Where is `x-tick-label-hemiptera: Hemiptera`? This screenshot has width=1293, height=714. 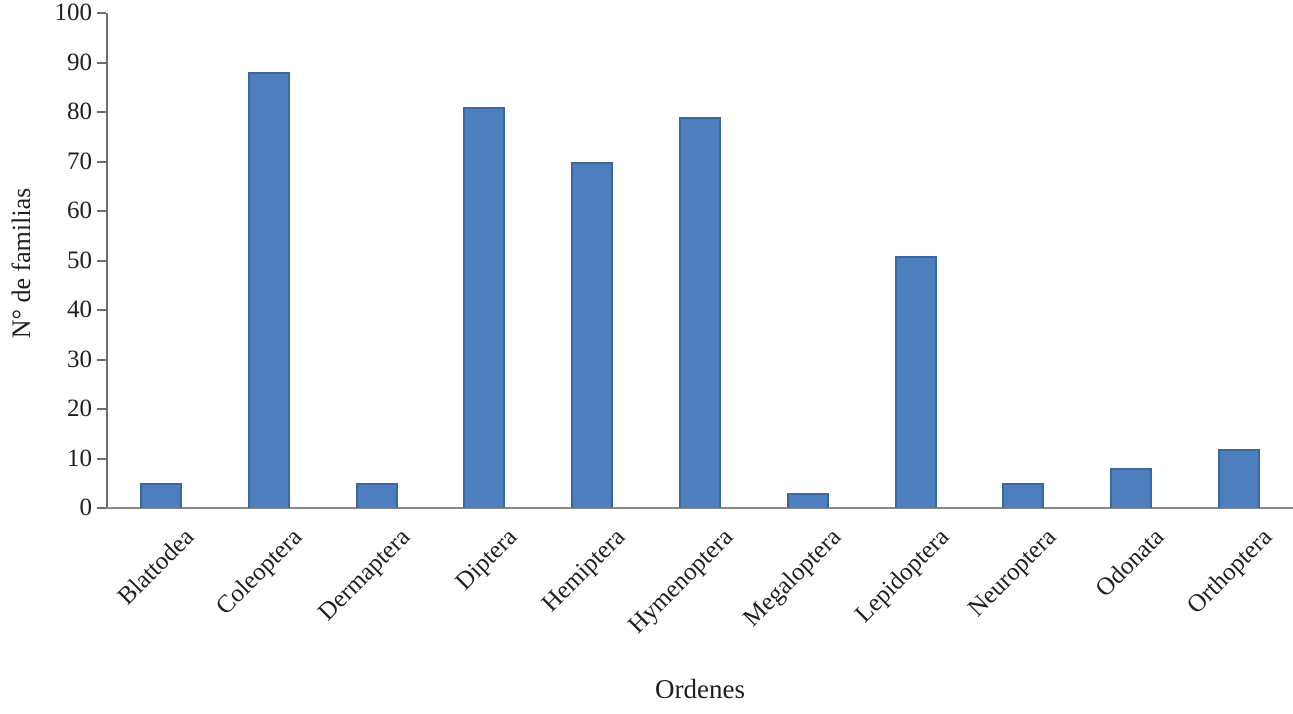
x-tick-label-hemiptera: Hemiptera is located at coordinates (583, 570).